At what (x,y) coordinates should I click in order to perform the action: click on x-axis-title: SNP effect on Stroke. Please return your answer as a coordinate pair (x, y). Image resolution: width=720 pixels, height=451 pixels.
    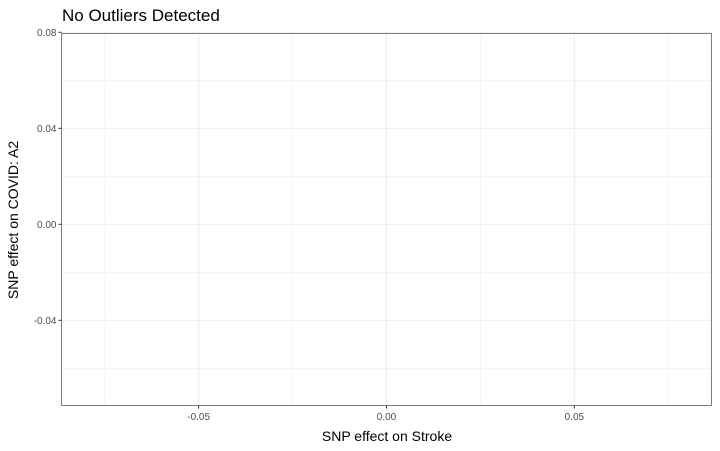
    Looking at the image, I should click on (387, 436).